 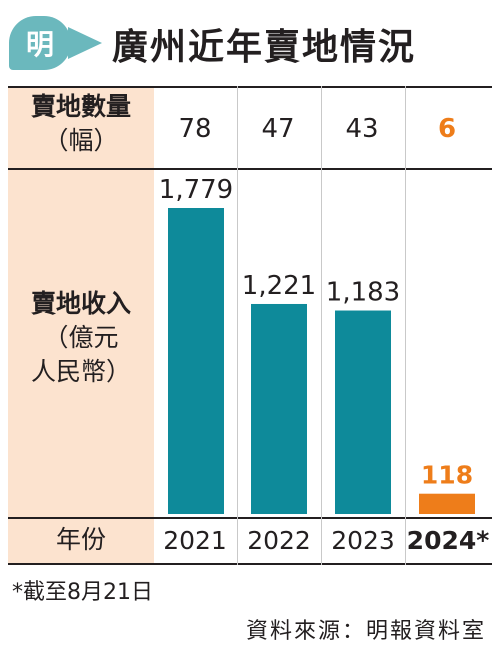 What do you see at coordinates (250, 564) in the screenshot?
I see `bottom-rule` at bounding box center [250, 564].